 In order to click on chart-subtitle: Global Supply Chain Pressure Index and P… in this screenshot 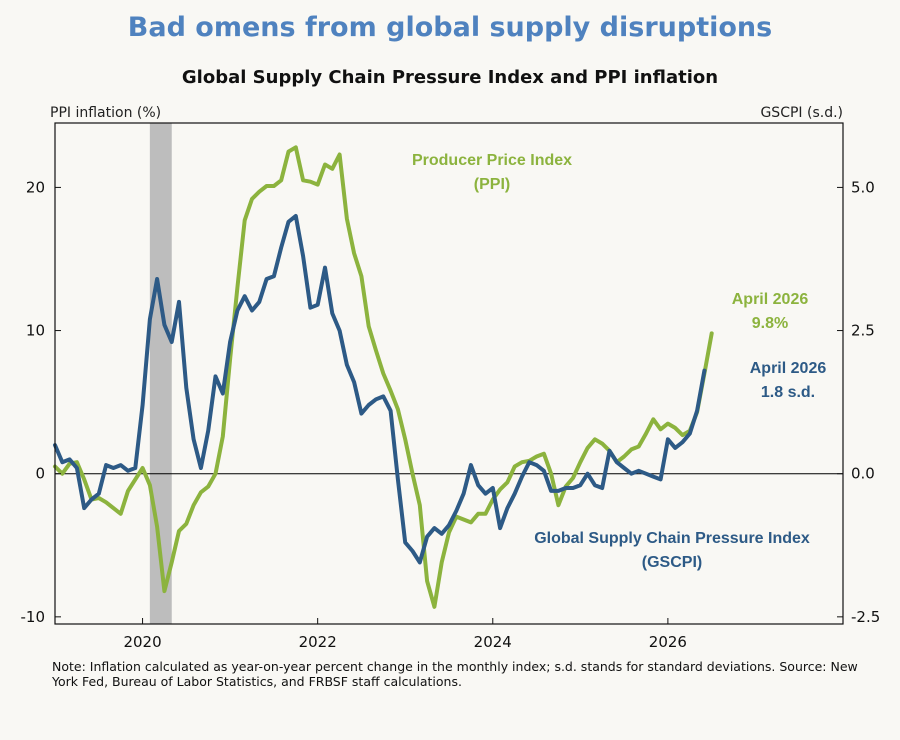, I will do `click(450, 77)`.